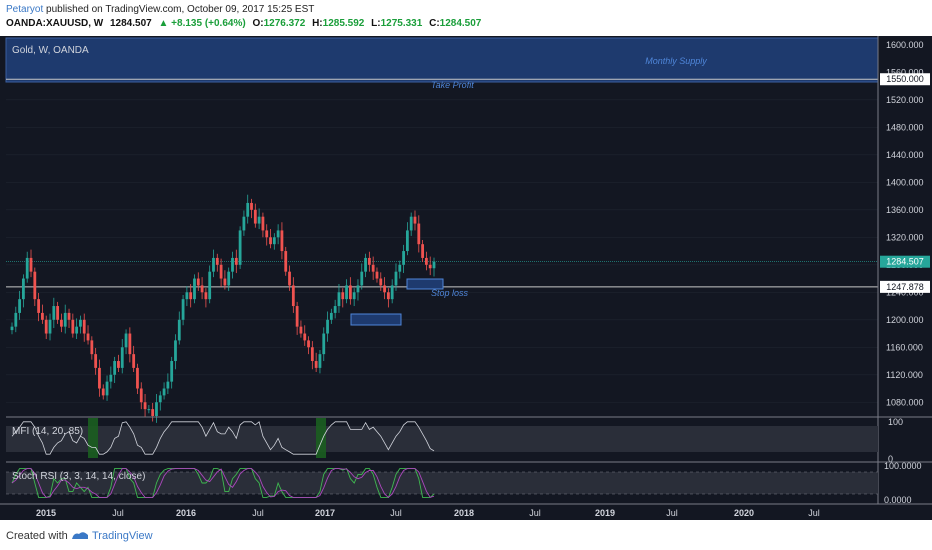 The height and width of the screenshot is (550, 932). Describe the element at coordinates (434, 23) in the screenshot. I see `close-label: C:` at that location.